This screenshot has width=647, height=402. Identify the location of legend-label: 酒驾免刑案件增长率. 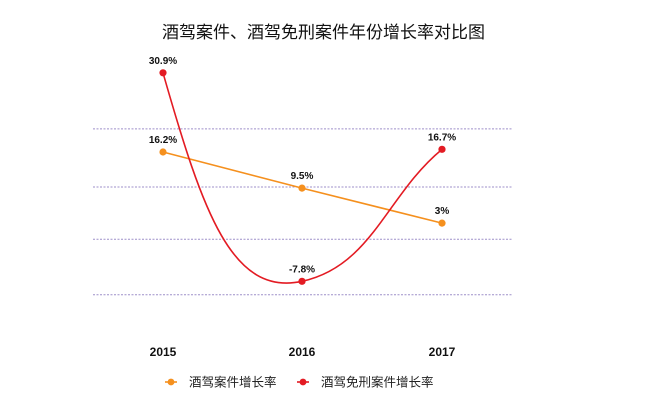
(377, 382).